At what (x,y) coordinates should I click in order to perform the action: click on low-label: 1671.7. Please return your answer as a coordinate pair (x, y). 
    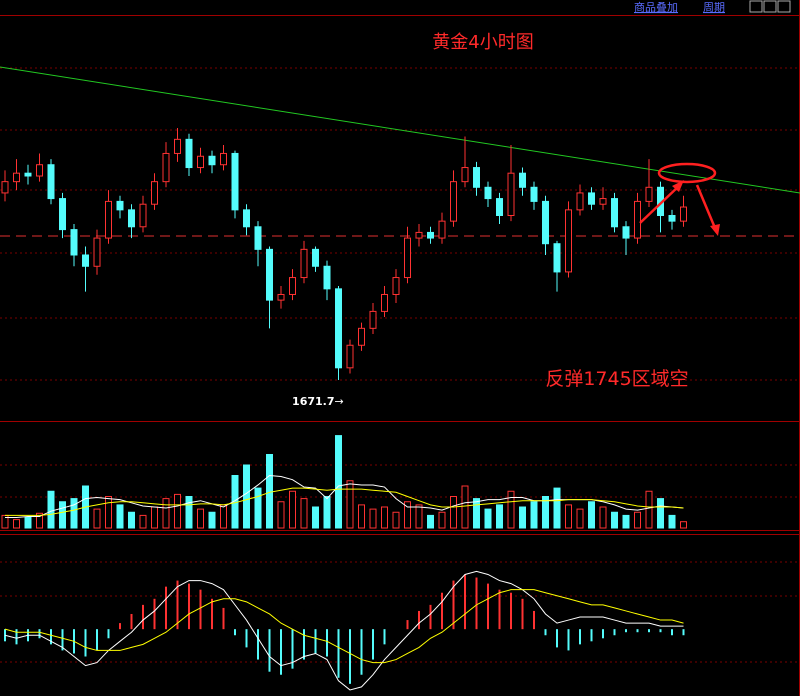
    Looking at the image, I should click on (313, 401).